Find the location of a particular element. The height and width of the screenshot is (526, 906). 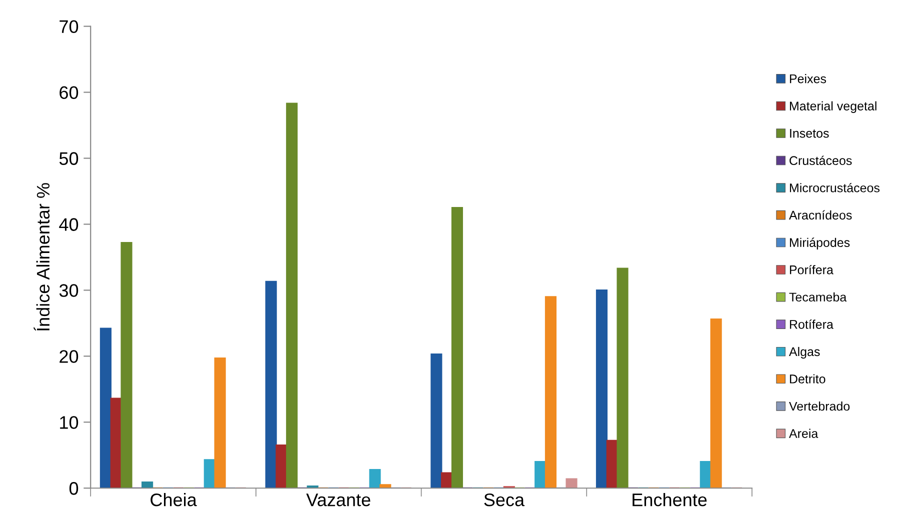

legend-label: Vertebrado is located at coordinates (819, 406).